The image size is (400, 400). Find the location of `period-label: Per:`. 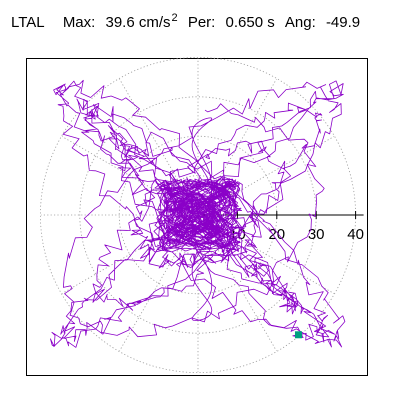

period-label: Per: is located at coordinates (201, 22).